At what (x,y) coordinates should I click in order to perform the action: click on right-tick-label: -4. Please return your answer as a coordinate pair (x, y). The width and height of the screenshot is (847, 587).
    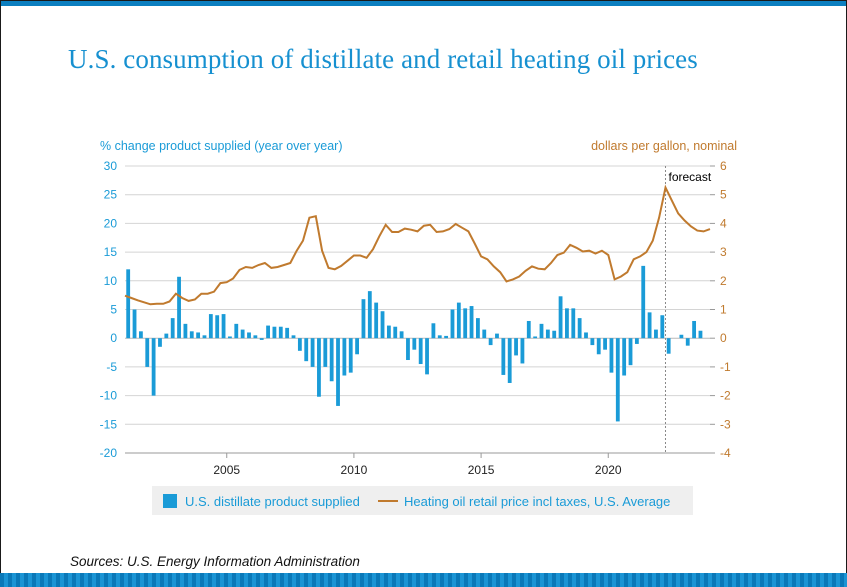
    Looking at the image, I should click on (725, 453).